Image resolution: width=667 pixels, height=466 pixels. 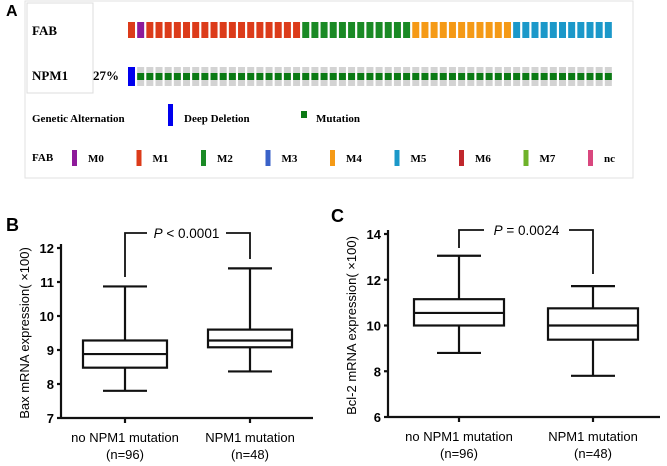 I want to click on panel-label-c: C, so click(x=337, y=216).